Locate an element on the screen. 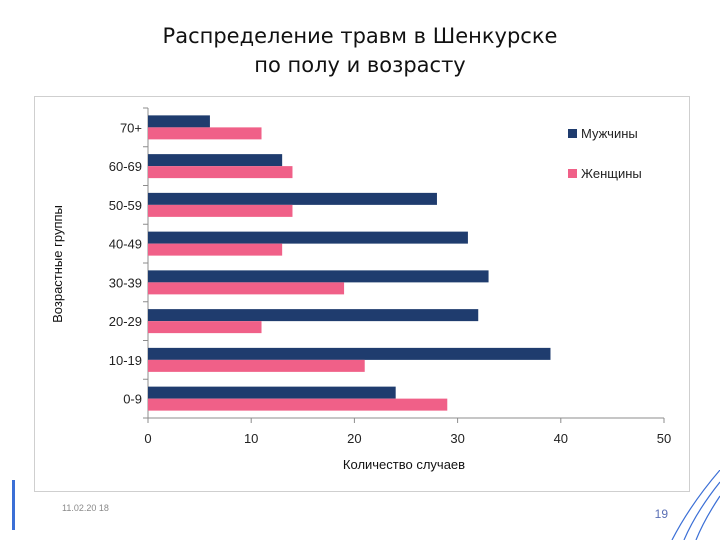 The width and height of the screenshot is (720, 540). y-tick-label: 10-19 is located at coordinates (125, 360).